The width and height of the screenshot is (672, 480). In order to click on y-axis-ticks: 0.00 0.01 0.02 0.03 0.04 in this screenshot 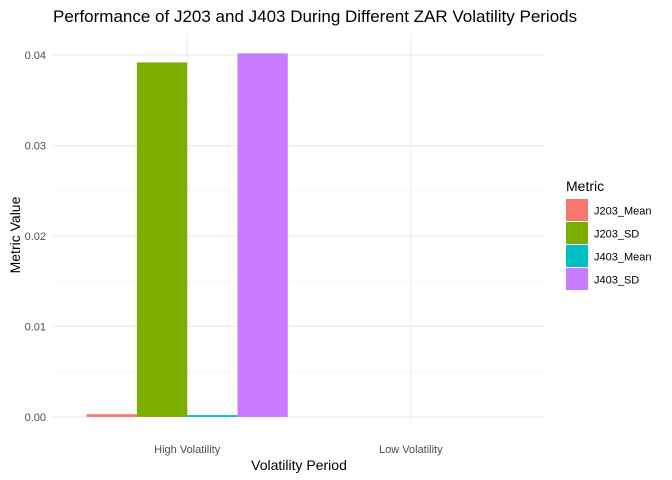, I will do `click(35, 237)`.